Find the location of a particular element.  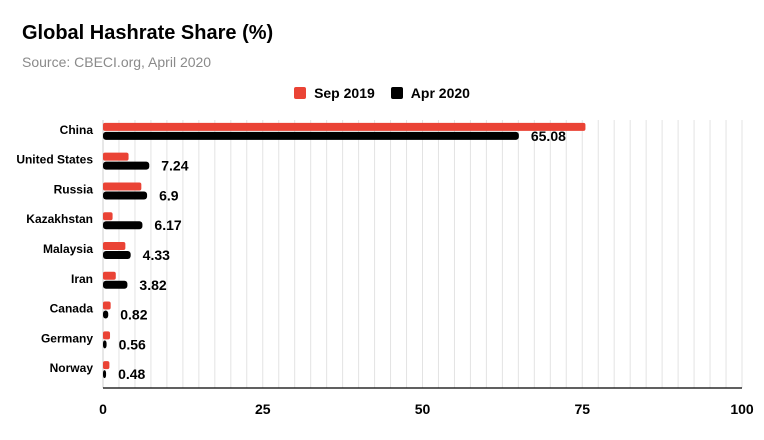

x-tick-label: 75 is located at coordinates (582, 409).